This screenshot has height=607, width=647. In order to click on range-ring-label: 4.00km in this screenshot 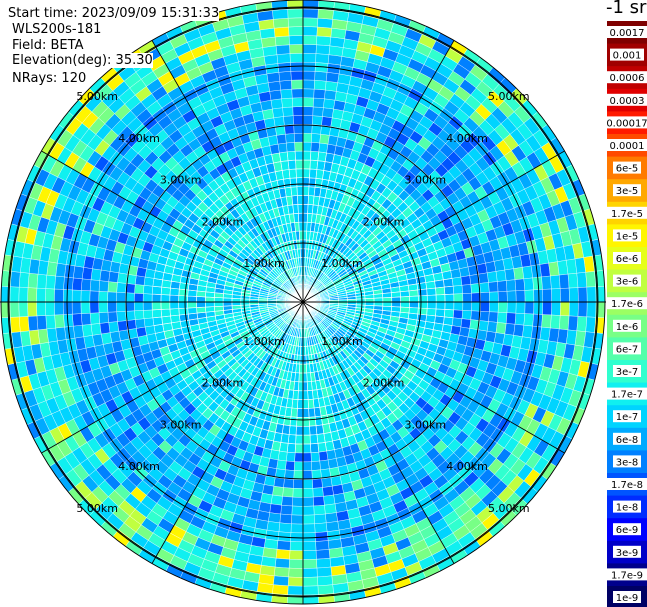, I will do `click(139, 466)`.